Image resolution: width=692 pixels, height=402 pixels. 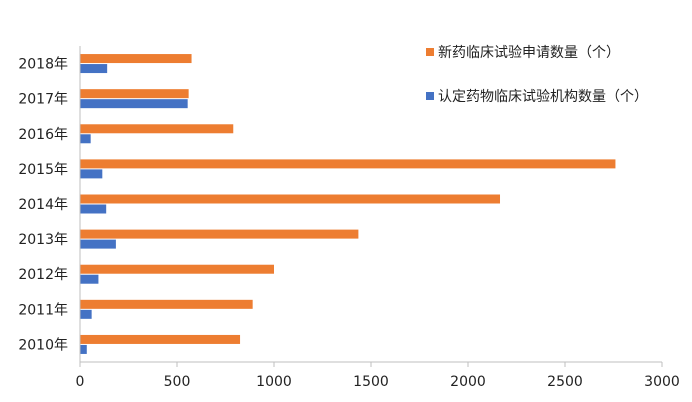 I want to click on x-tick-label: 3000, so click(x=662, y=382).